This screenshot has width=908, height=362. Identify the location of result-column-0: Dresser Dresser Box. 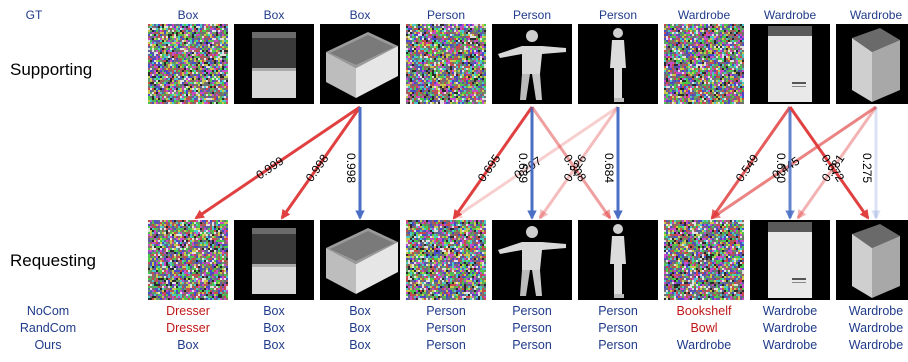
(188, 328).